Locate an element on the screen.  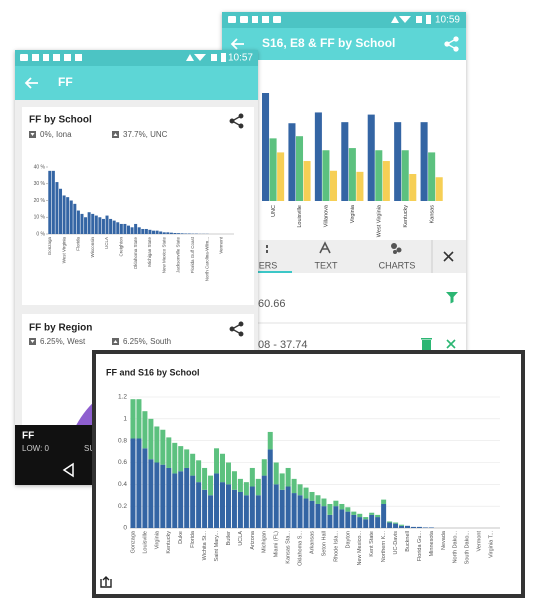
y-tick-label: 1 is located at coordinates (125, 419).